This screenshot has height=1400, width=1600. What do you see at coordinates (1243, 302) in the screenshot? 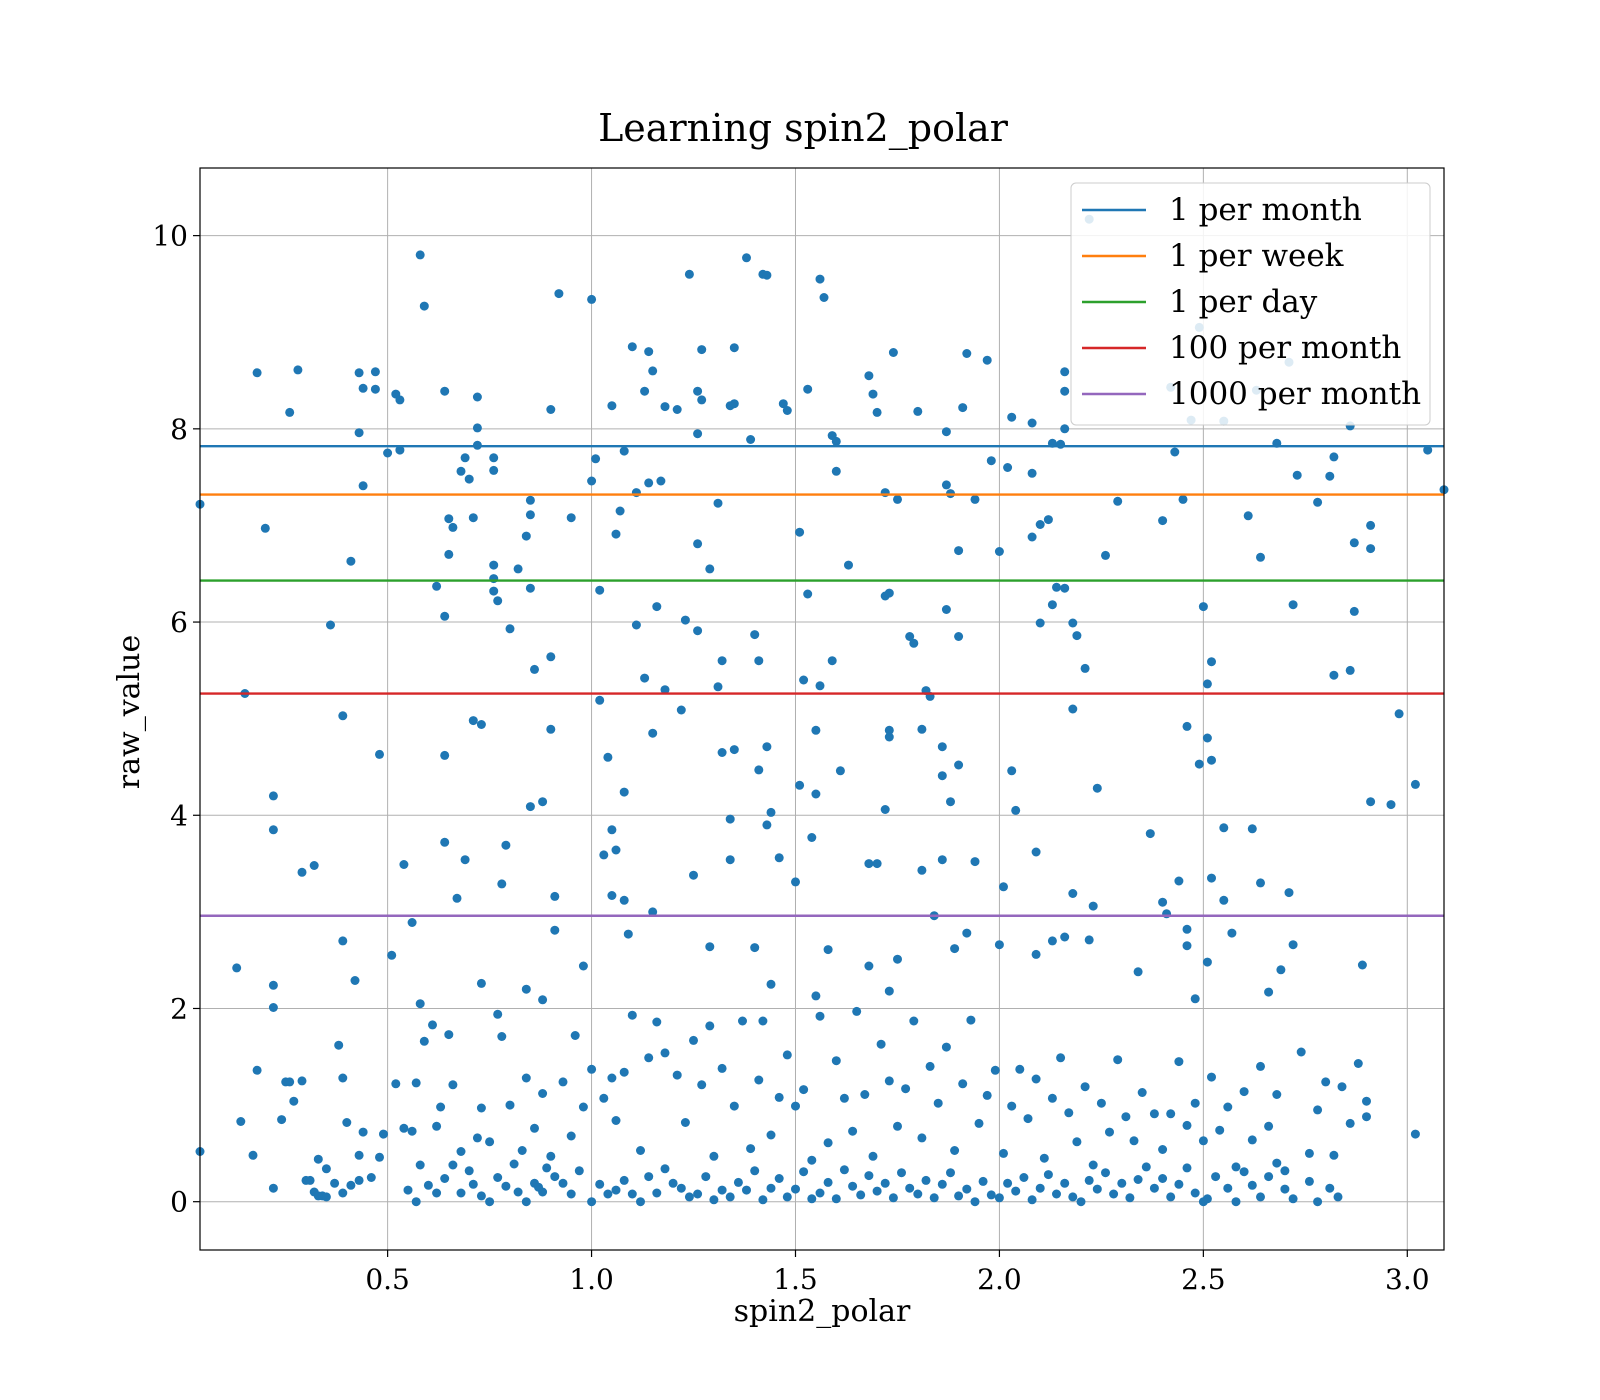
I see `legend-label: 1 per day` at bounding box center [1243, 302].